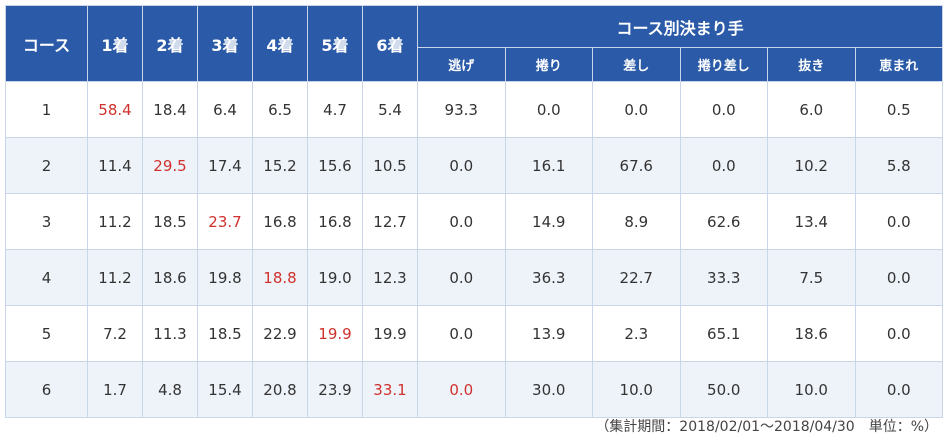 This screenshot has height=446, width=948. What do you see at coordinates (723, 389) in the screenshot?
I see `value-cell: 50.0` at bounding box center [723, 389].